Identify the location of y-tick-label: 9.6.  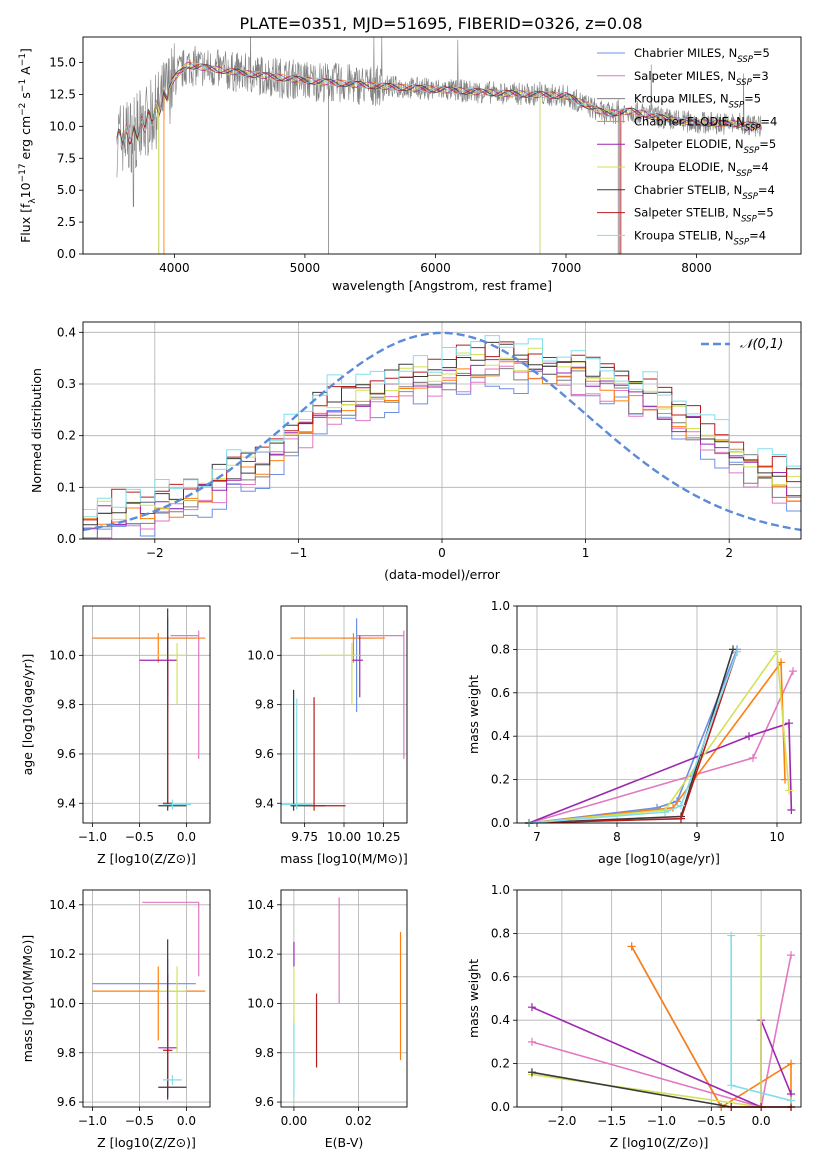
(66, 754).